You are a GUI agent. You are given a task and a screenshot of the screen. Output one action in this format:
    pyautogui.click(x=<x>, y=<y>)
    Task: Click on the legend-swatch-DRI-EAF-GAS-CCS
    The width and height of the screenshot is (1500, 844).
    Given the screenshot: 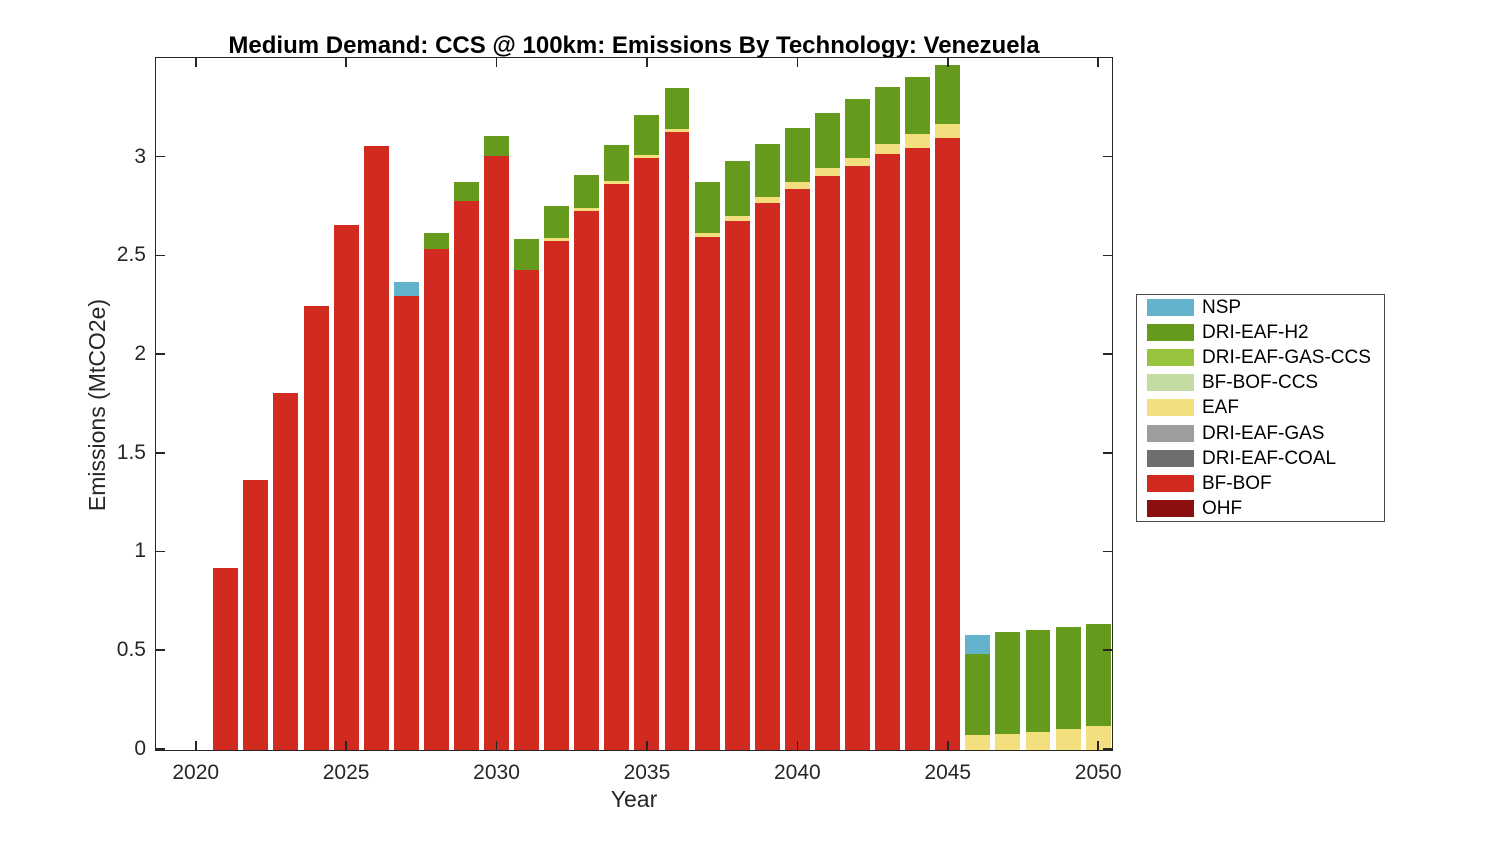 What is the action you would take?
    pyautogui.click(x=1170, y=358)
    